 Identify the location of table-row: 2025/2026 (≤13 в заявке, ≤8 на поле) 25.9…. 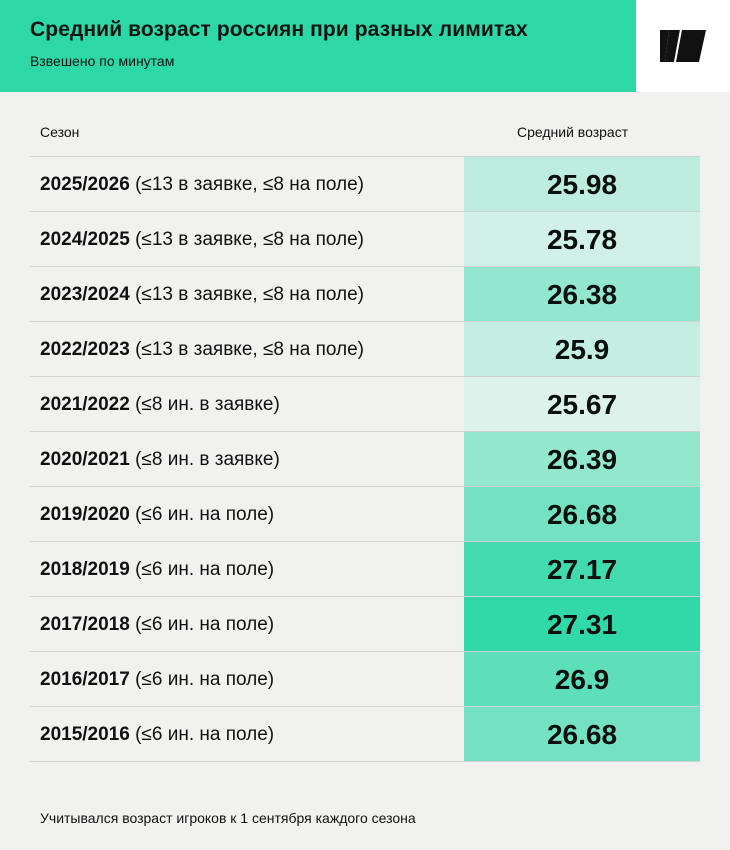
(365, 184).